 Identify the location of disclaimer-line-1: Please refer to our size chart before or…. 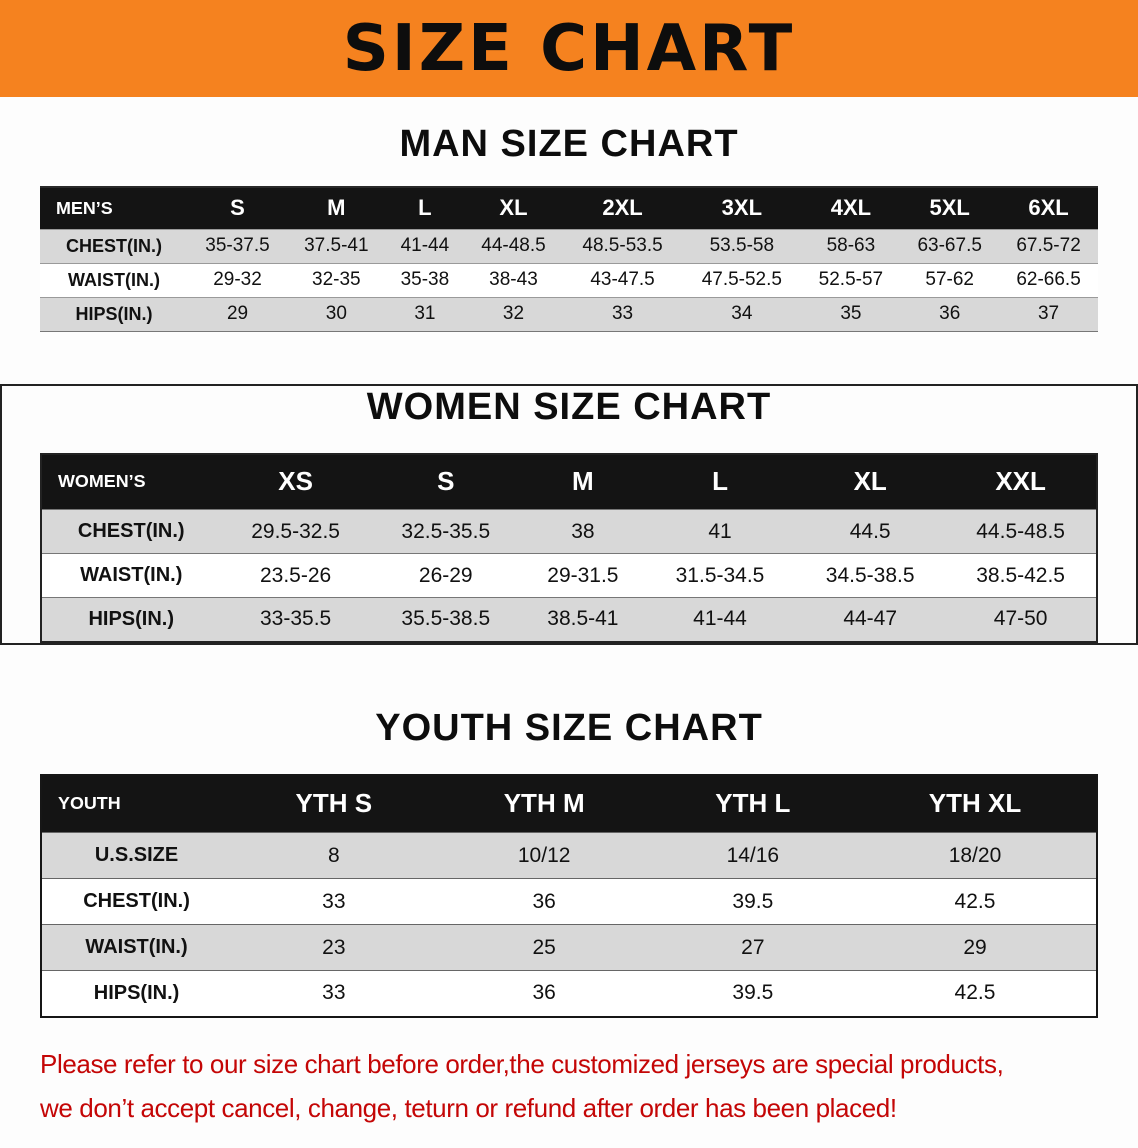
(522, 1063).